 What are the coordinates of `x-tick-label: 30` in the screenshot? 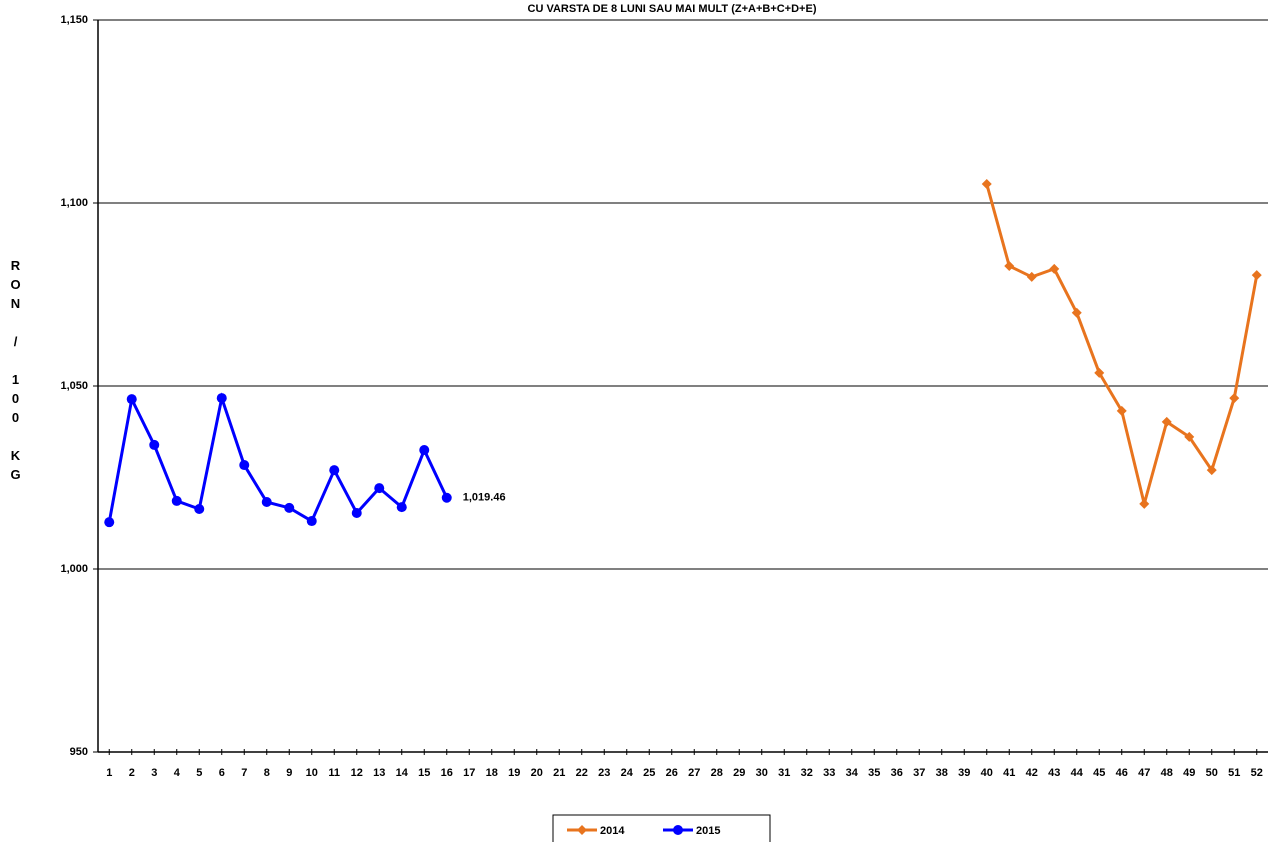 It's located at (762, 773).